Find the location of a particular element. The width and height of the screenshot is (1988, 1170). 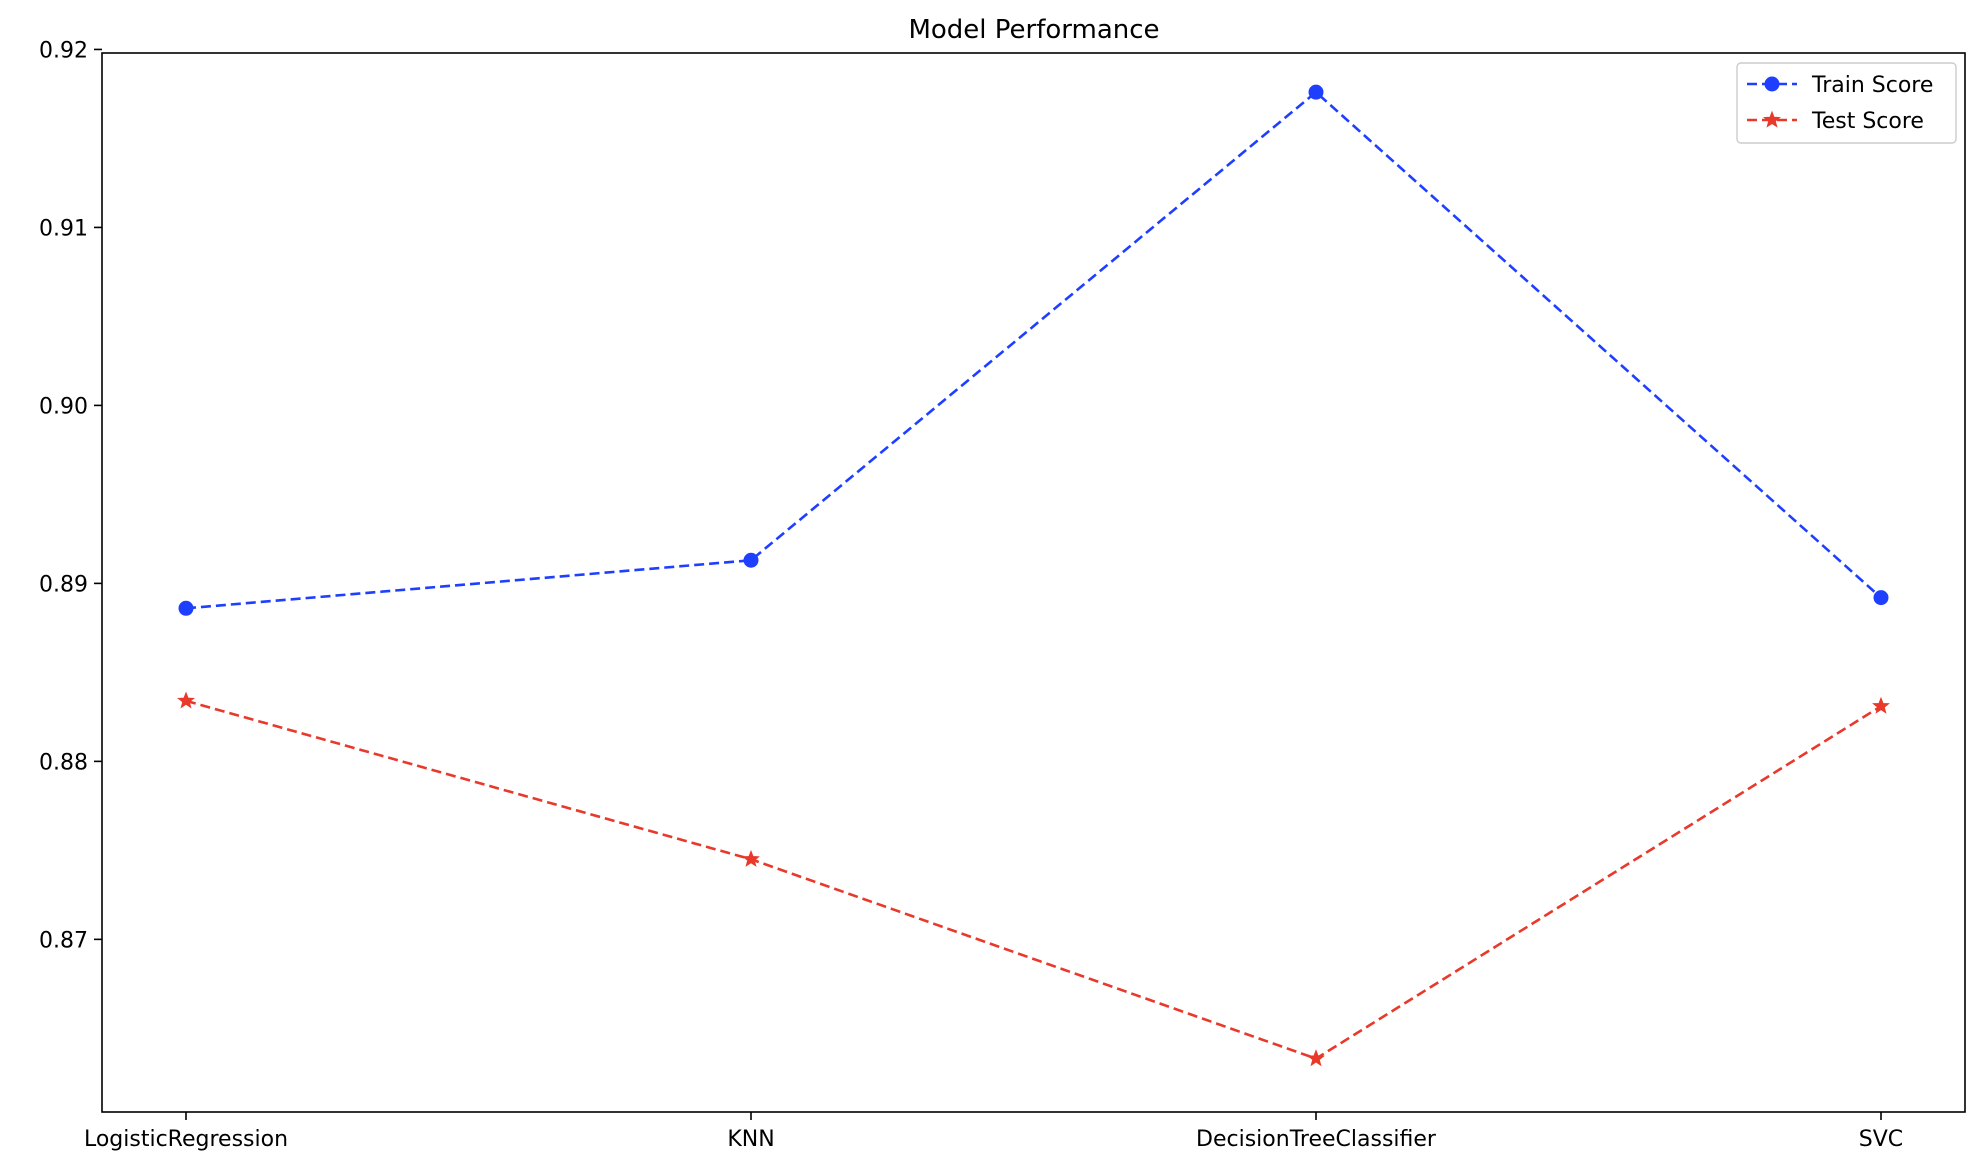

y-tick-label: 0.89 is located at coordinates (63, 584).